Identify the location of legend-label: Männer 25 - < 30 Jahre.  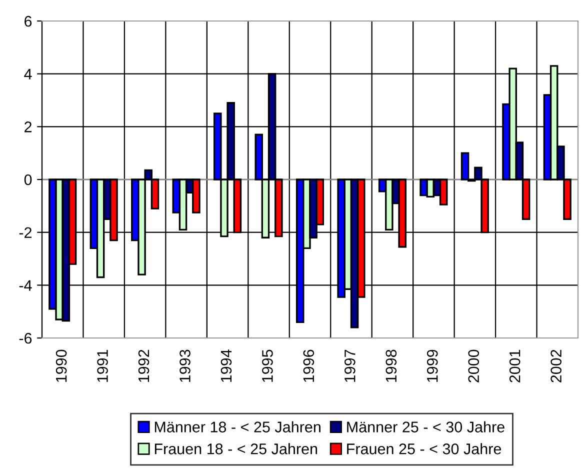
(425, 426).